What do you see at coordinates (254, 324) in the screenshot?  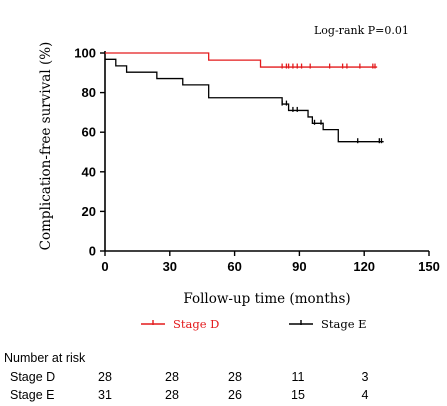 I see `legend: Stage D Stage E` at bounding box center [254, 324].